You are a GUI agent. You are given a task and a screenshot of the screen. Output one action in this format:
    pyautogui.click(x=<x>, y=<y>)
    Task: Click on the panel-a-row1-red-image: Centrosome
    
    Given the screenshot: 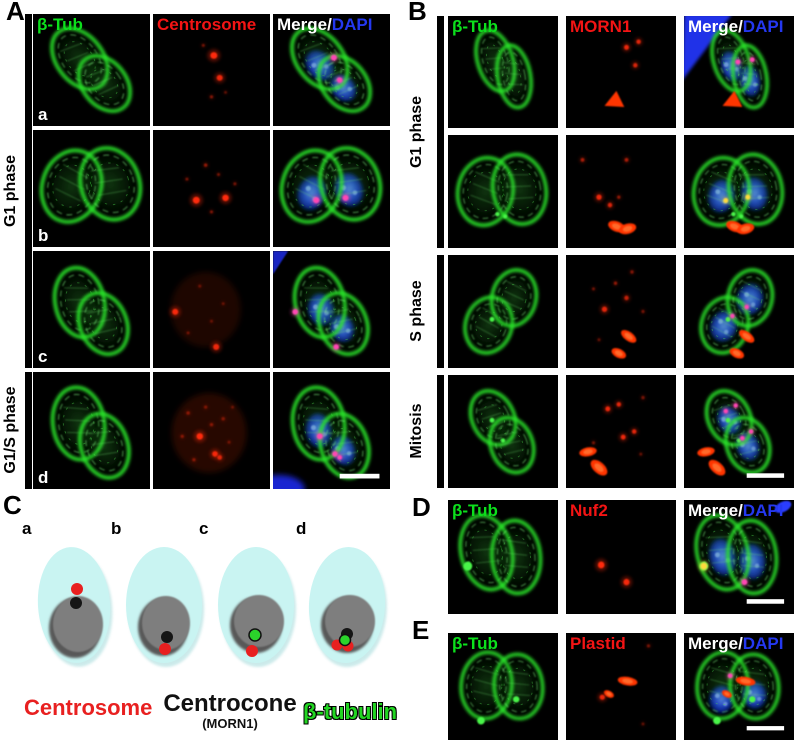 What is the action you would take?
    pyautogui.click(x=211, y=70)
    